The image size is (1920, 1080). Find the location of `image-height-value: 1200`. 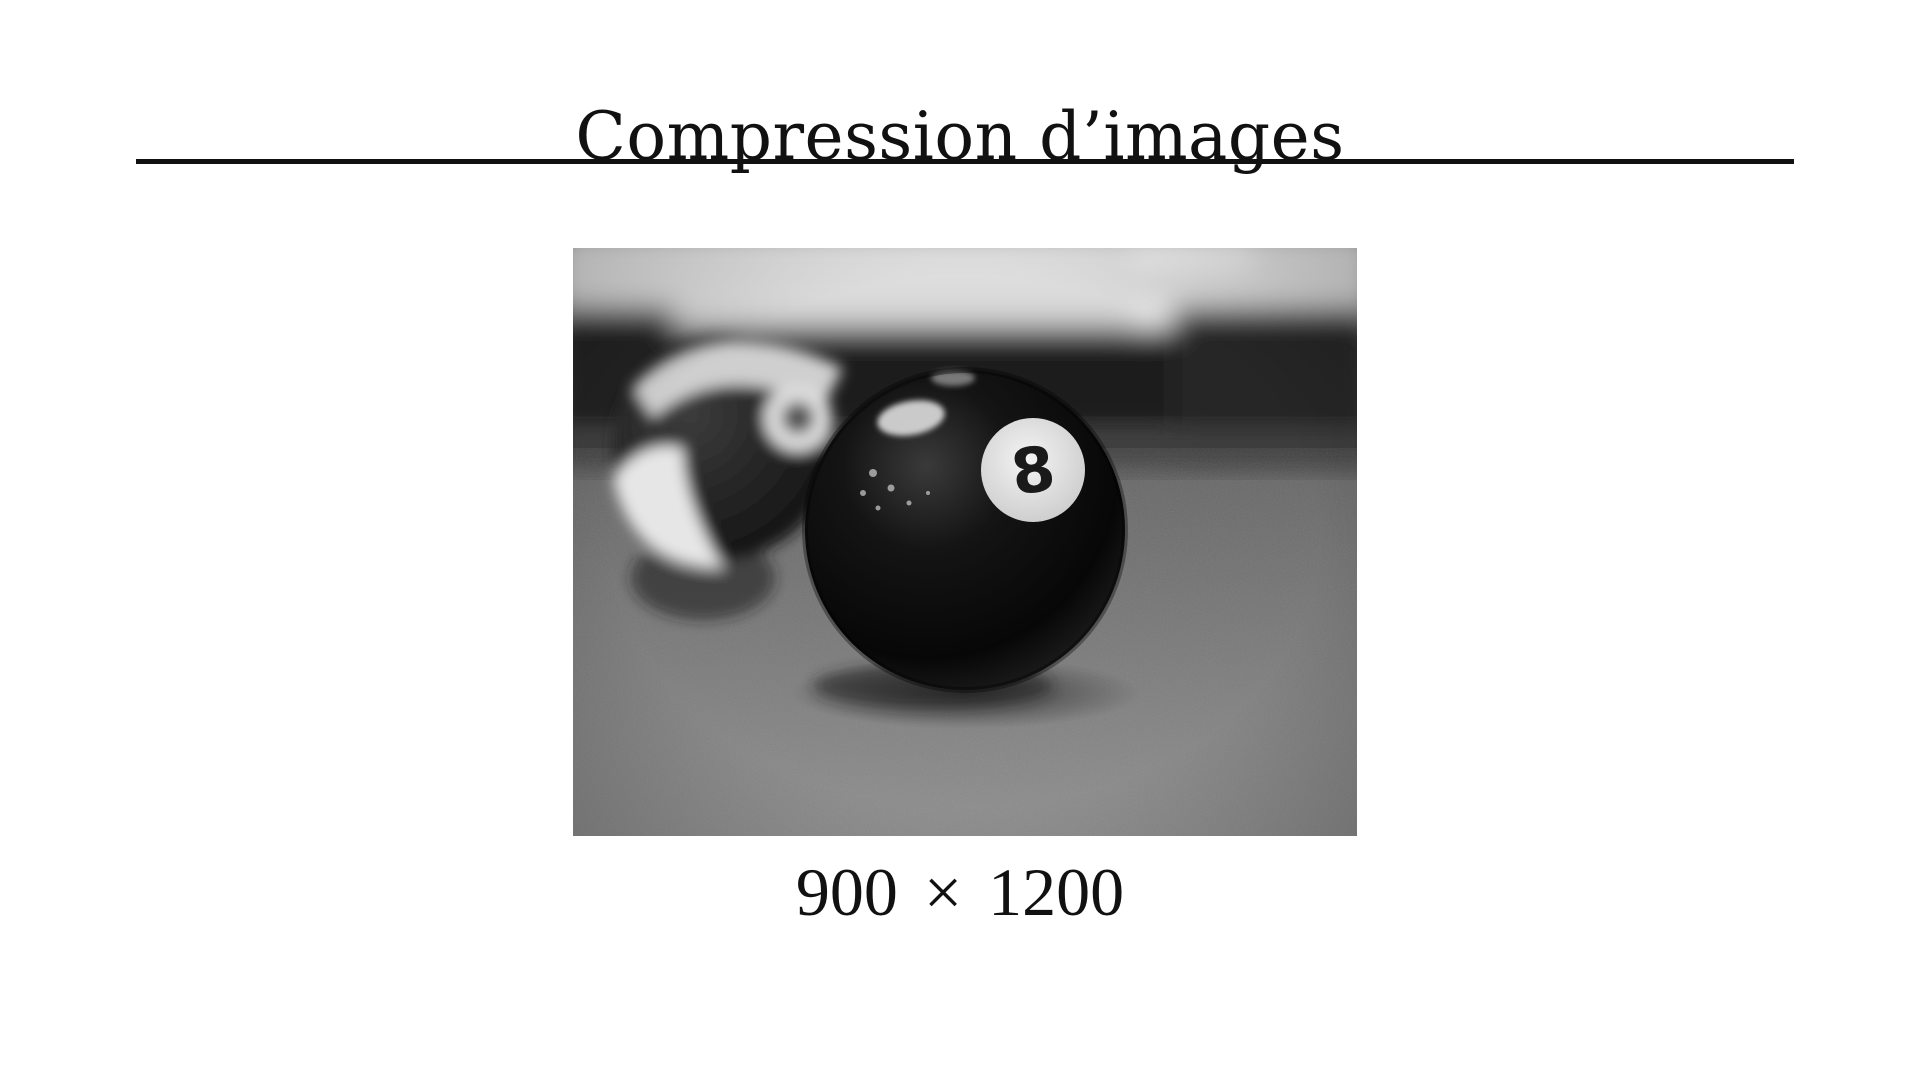

image-height-value: 1200 is located at coordinates (1056, 892).